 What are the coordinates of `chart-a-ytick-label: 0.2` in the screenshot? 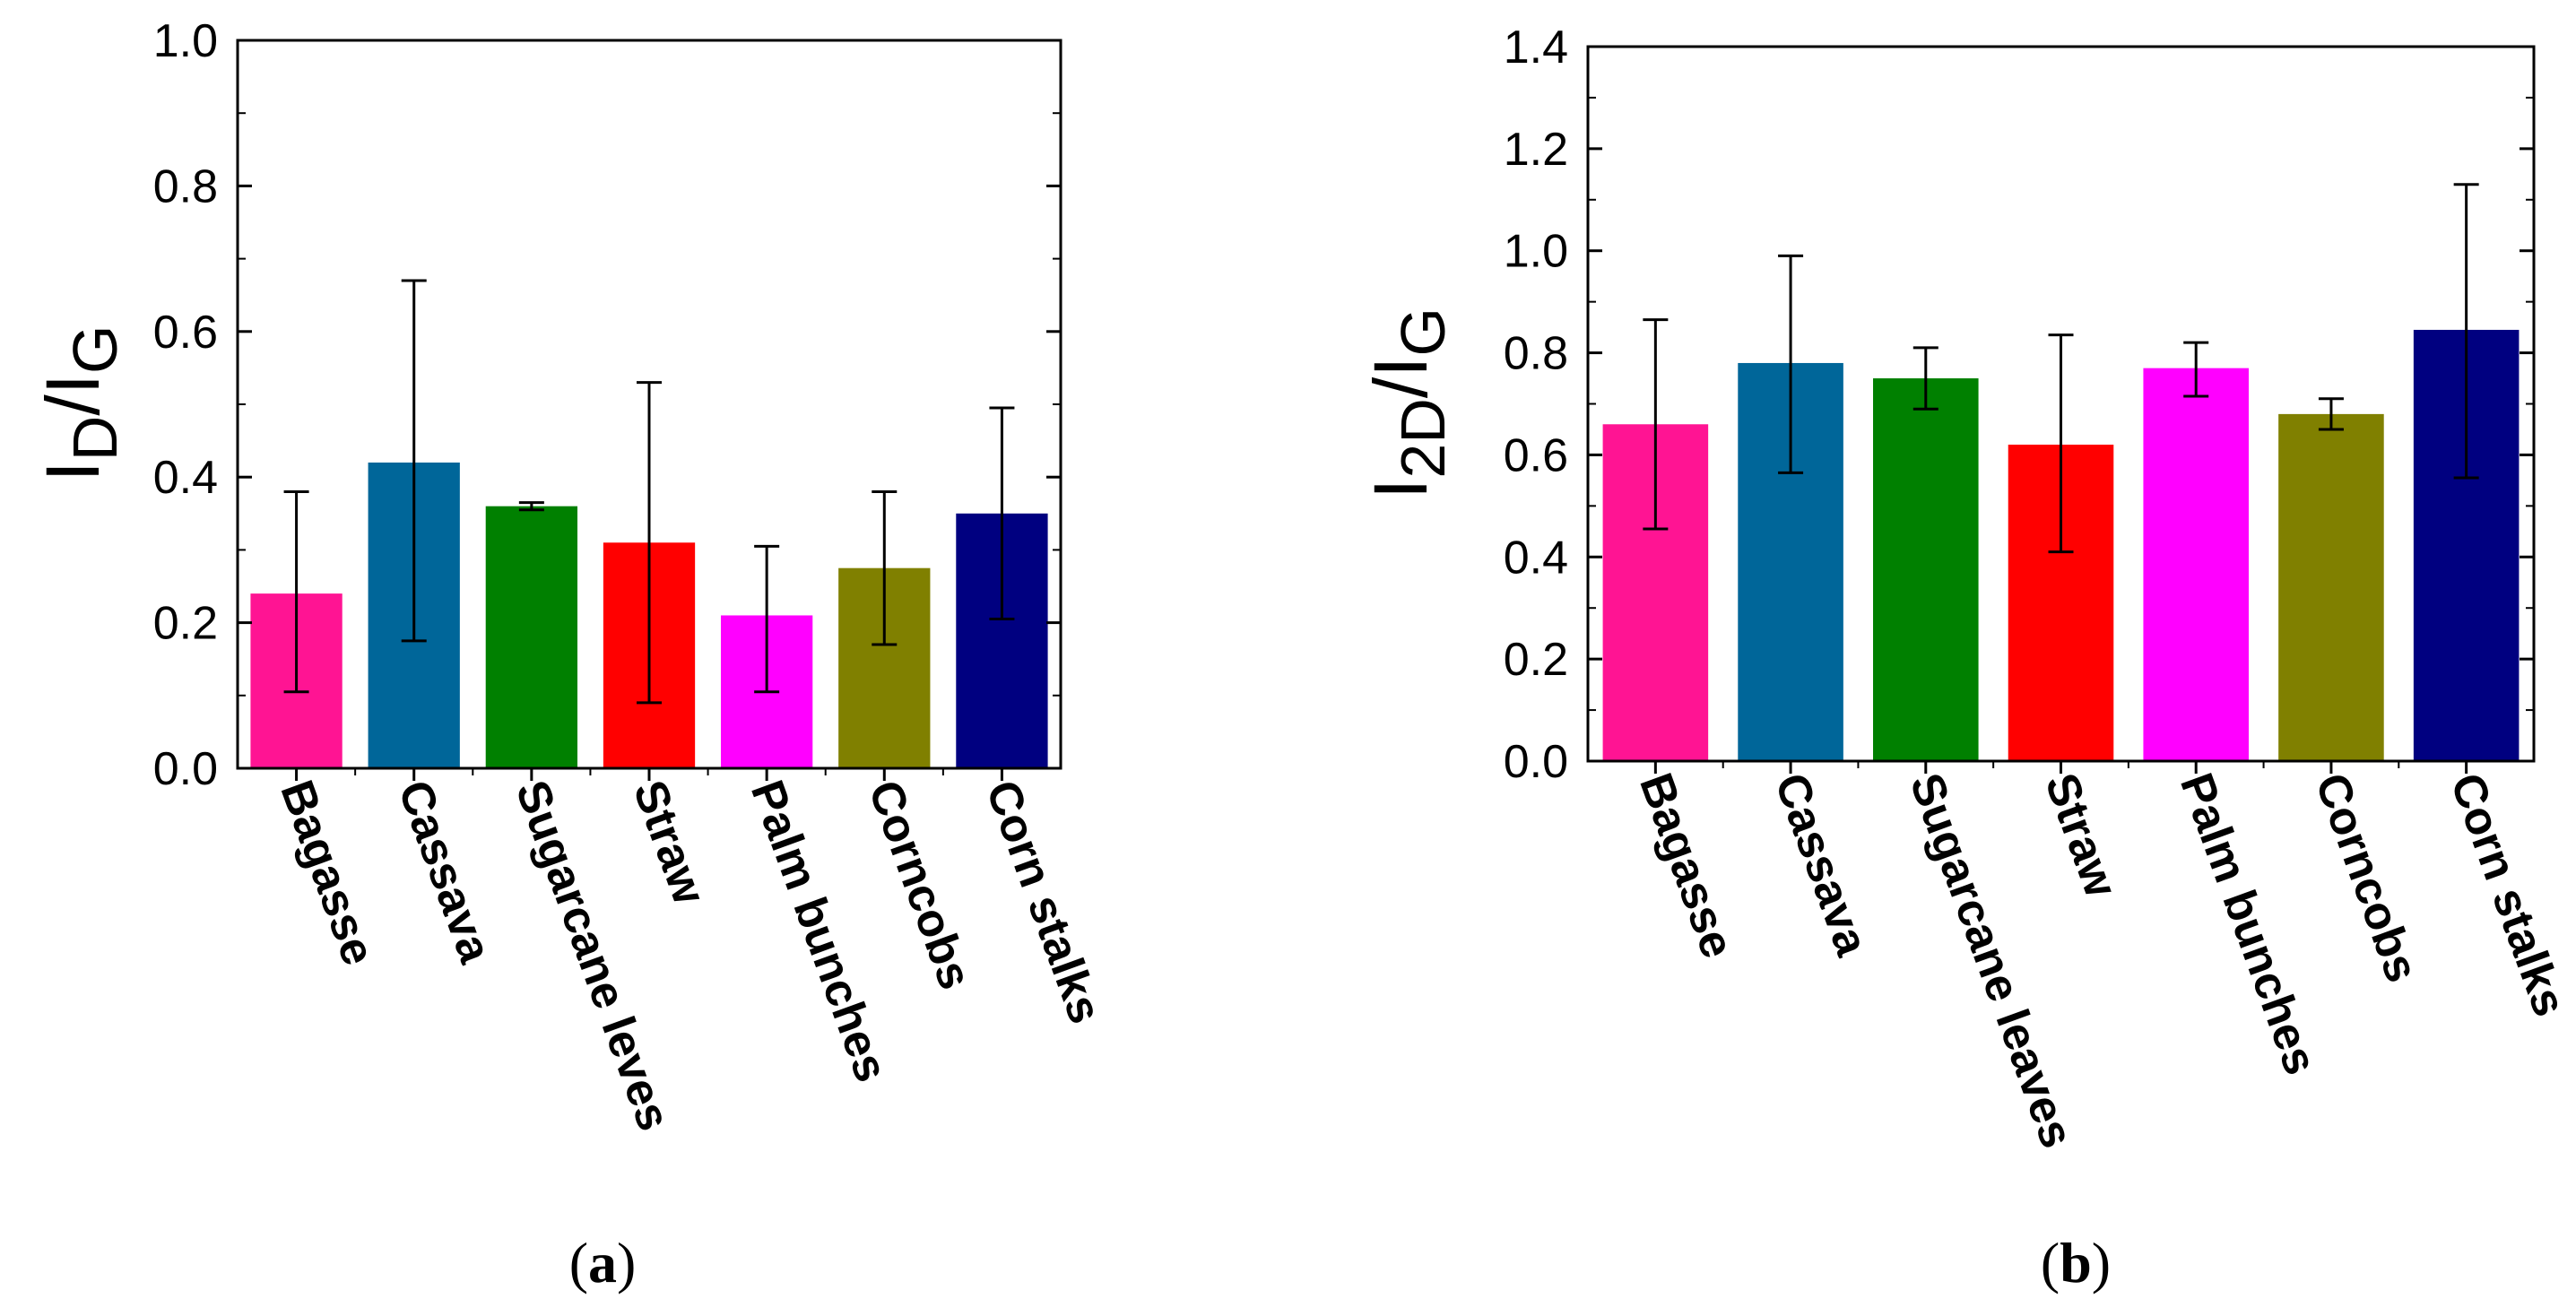 It's located at (185, 624).